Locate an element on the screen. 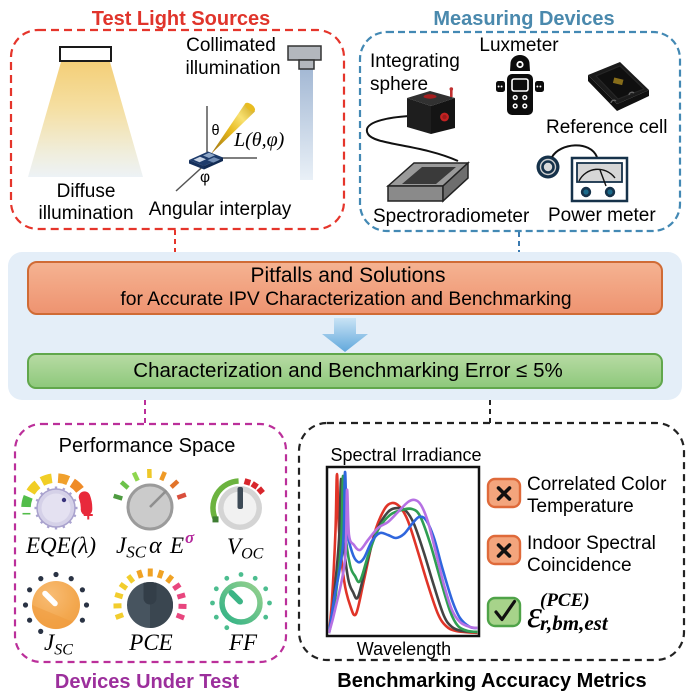 The width and height of the screenshot is (690, 694). svg-text: FF is located at coordinates (243, 642).